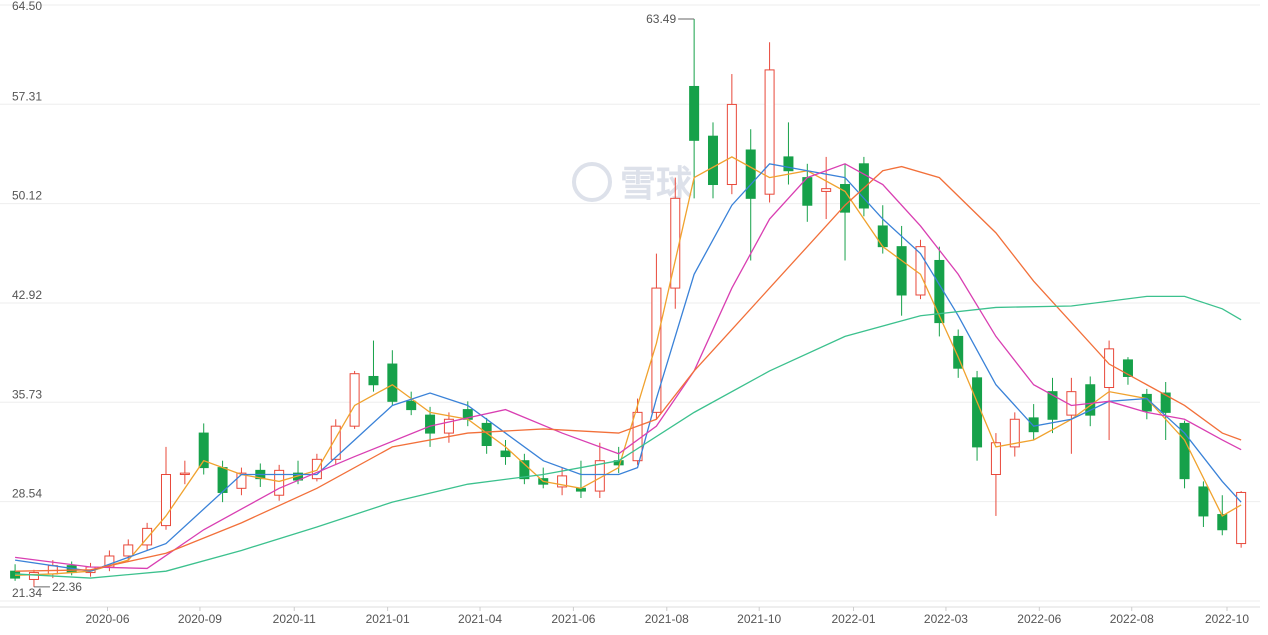 The height and width of the screenshot is (635, 1268). Describe the element at coordinates (1132, 619) in the screenshot. I see `x-tick-label: 2022-08` at that location.